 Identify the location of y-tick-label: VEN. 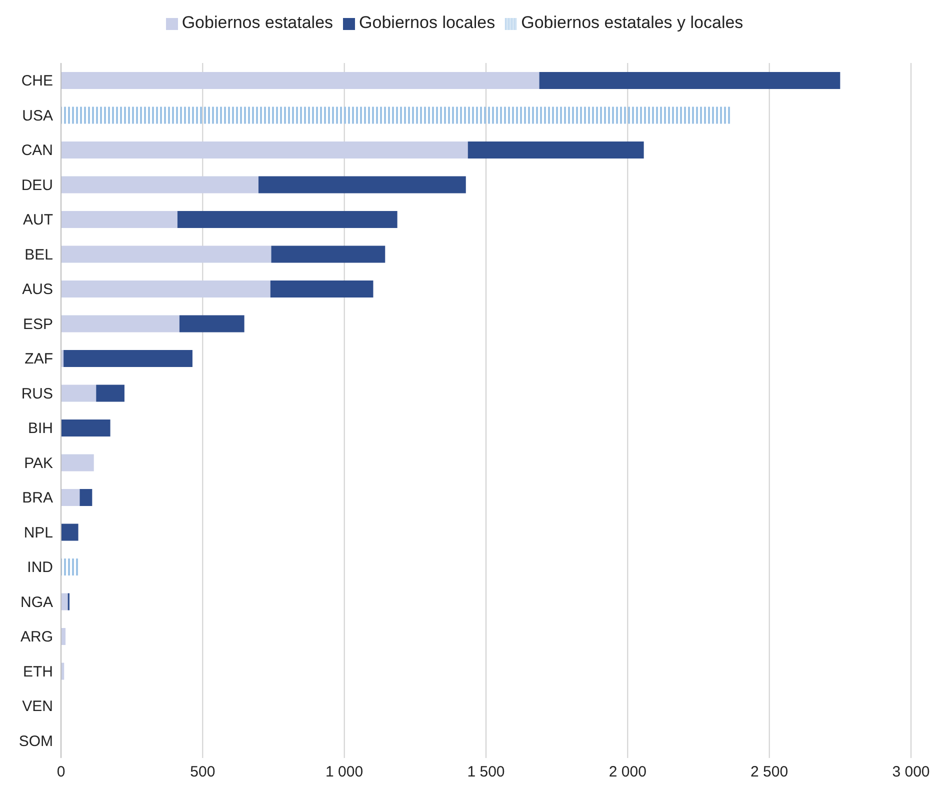
(37, 707).